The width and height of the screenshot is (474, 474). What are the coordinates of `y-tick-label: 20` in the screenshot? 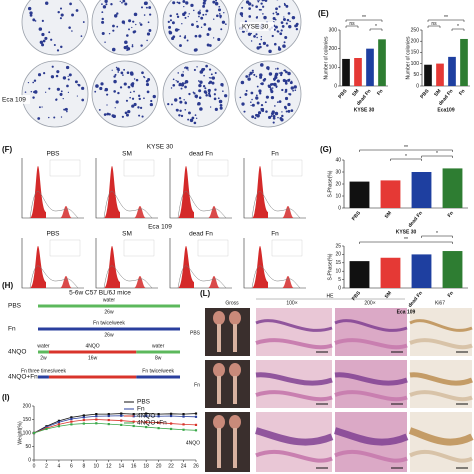 It's located at (338, 255).